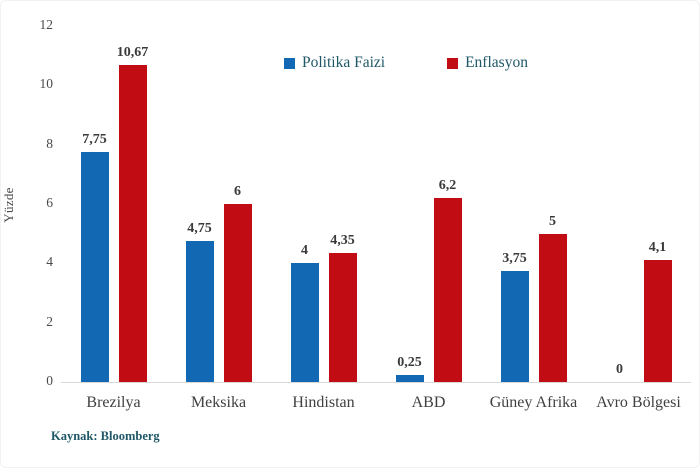  I want to click on category-label: Hindistan, so click(323, 402).